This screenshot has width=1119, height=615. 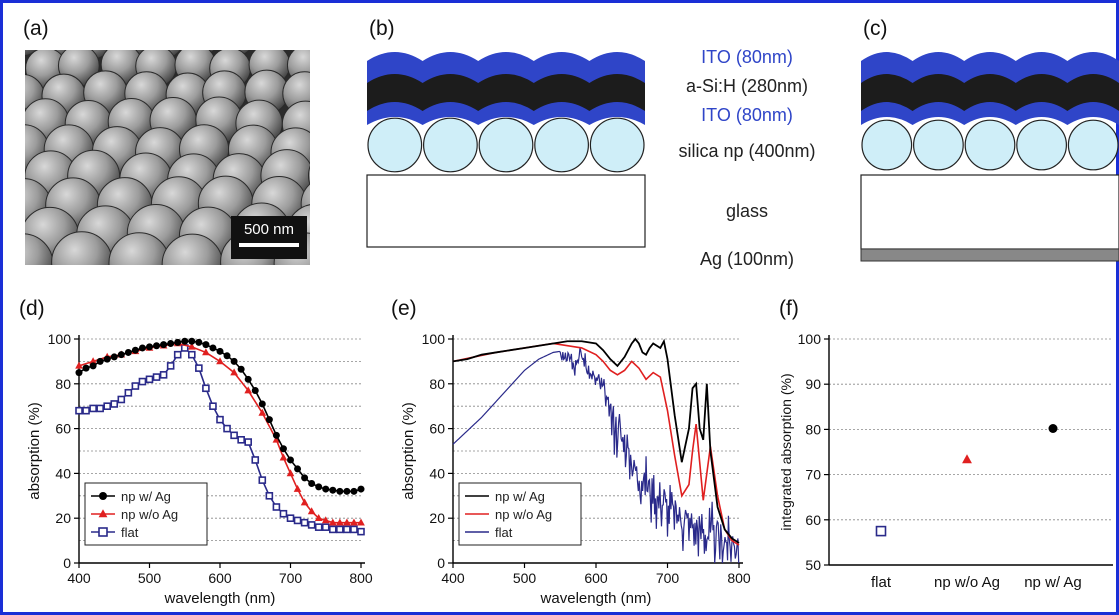 What do you see at coordinates (437, 473) in the screenshot?
I see `y-tick-label: 40` at bounding box center [437, 473].